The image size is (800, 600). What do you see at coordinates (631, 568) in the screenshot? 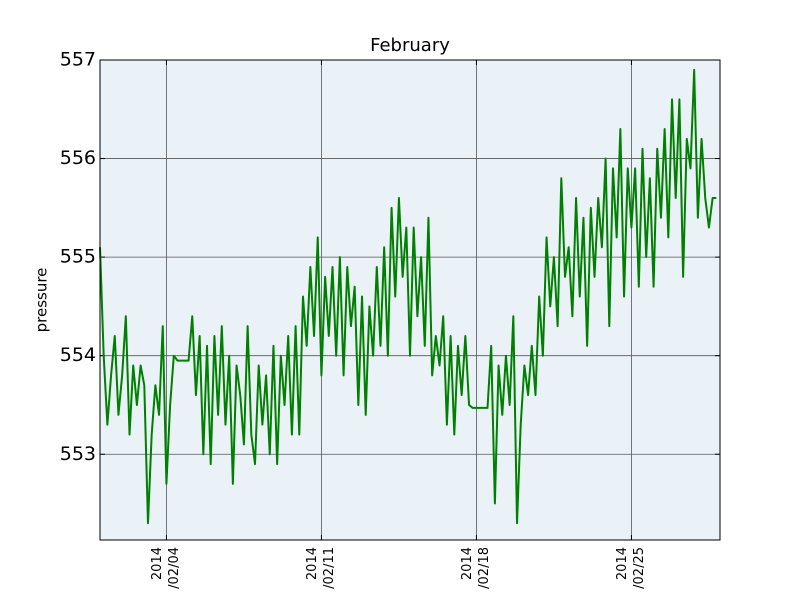
I see `x-tick-label: 2014 /02/25` at bounding box center [631, 568].